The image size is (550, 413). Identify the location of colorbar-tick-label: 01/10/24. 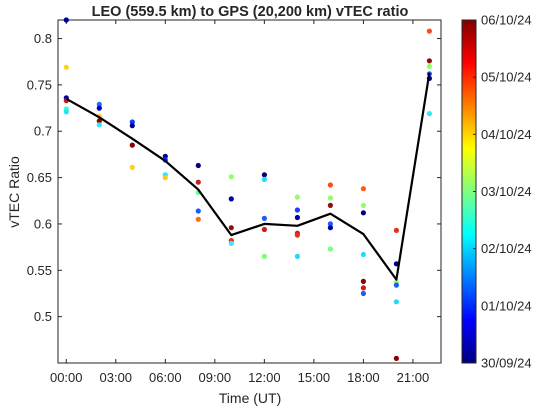
(506, 305).